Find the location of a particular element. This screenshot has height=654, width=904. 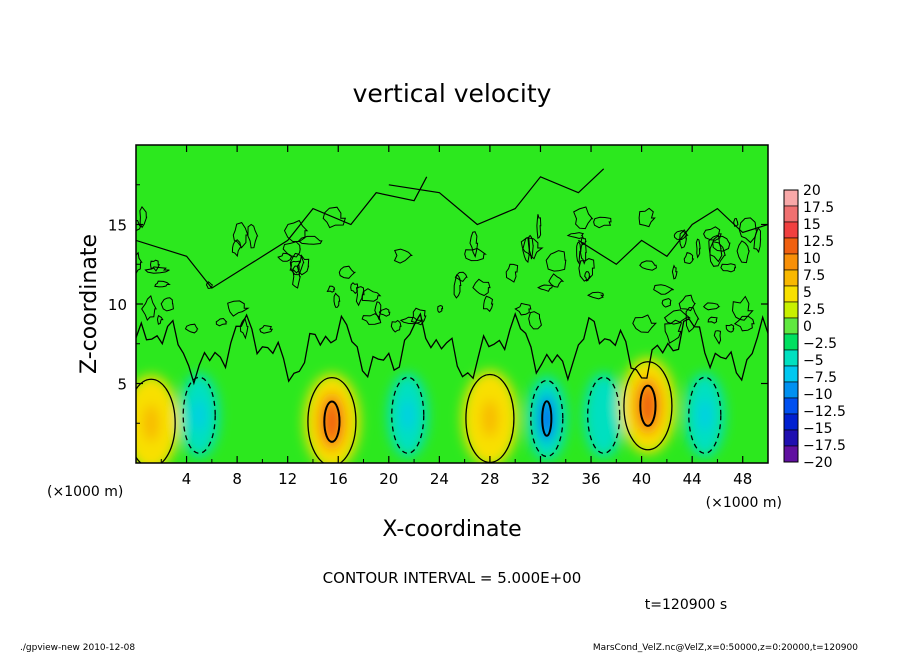

x-tick-label: 28 is located at coordinates (489, 479).